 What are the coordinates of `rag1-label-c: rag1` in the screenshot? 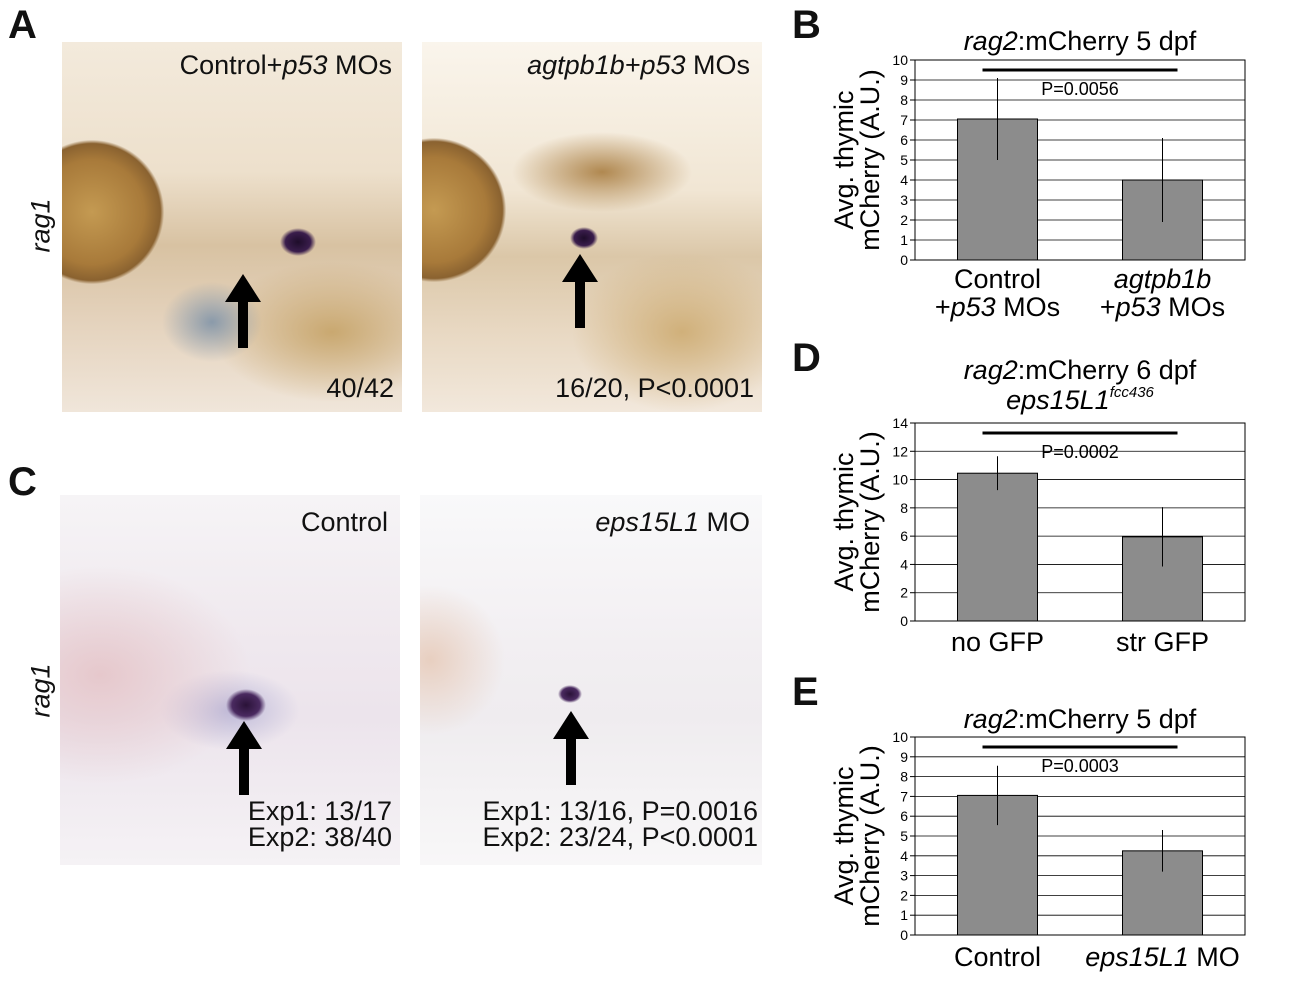 It's located at (40, 690).